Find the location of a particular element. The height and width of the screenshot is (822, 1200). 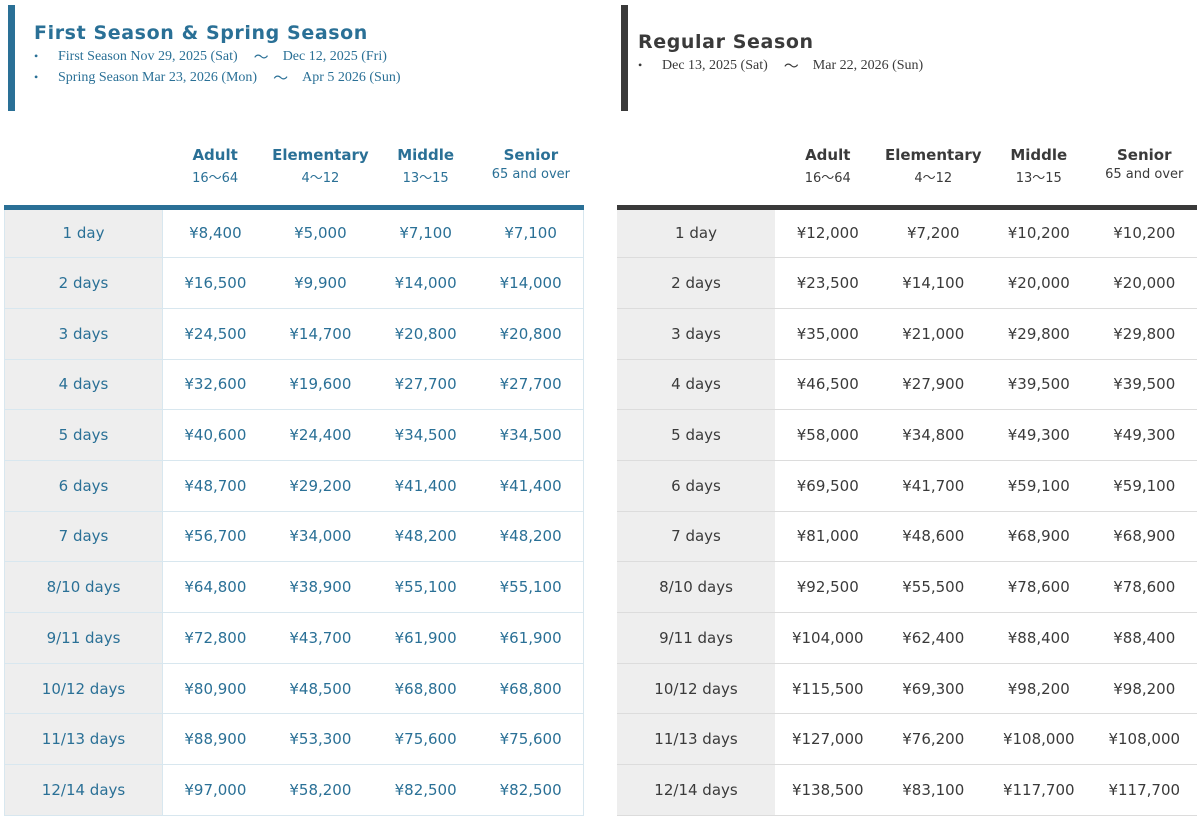

price-elementary: ¥55,500 is located at coordinates (933, 587).